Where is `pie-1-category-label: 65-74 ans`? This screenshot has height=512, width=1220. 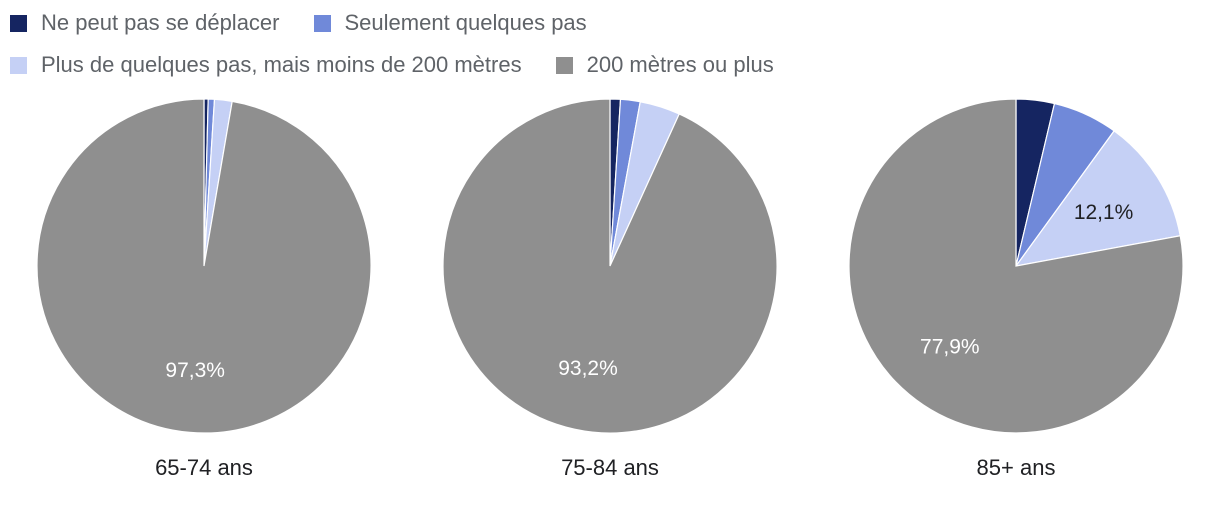 pie-1-category-label: 65-74 ans is located at coordinates (204, 467).